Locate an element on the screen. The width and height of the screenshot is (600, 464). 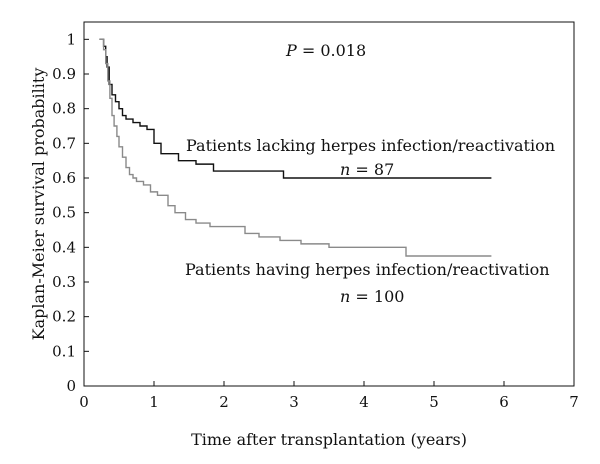
y-tick-label: 0.9 is located at coordinates (64, 74).